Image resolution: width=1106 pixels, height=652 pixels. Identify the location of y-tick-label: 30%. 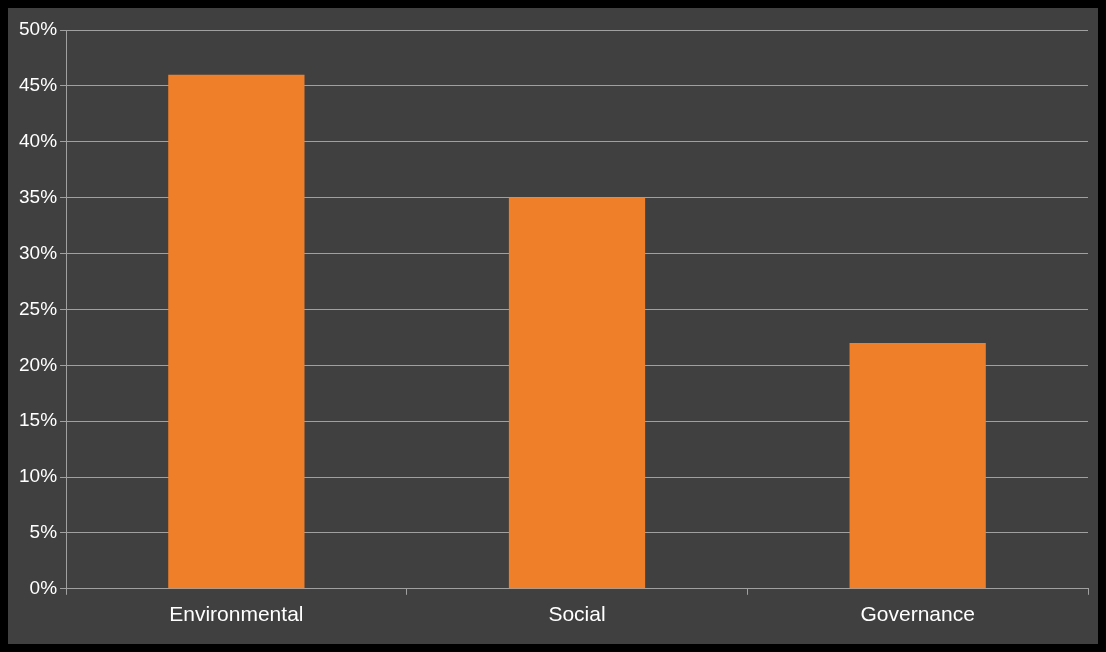
(38, 252).